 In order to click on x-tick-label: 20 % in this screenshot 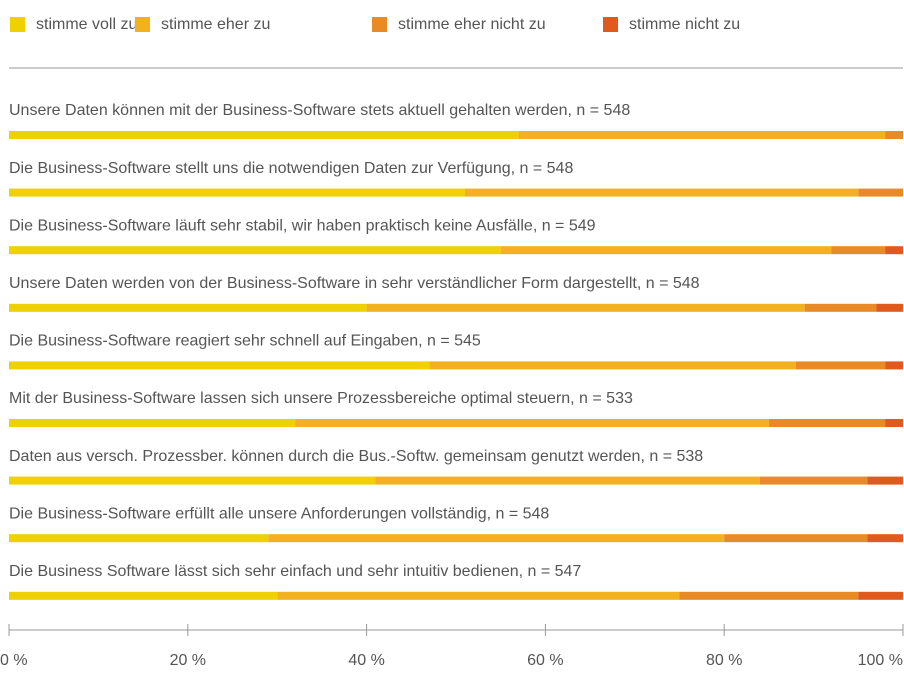, I will do `click(188, 660)`.